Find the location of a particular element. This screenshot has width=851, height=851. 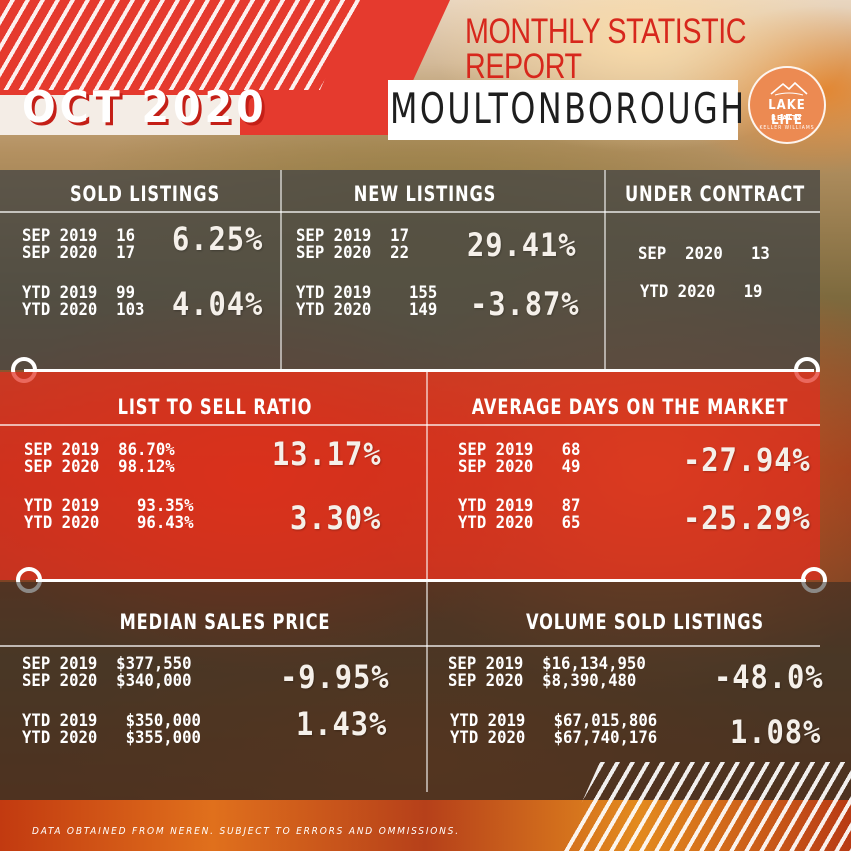

volume-sold-month-rows: SEP 2019 $16,134,950 SEP 2020 $8,390,480 is located at coordinates (547, 672).